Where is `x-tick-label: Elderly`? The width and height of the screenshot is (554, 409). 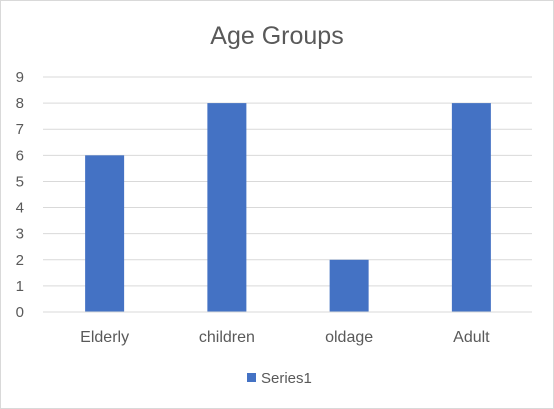
x-tick-label: Elderly is located at coordinates (104, 337).